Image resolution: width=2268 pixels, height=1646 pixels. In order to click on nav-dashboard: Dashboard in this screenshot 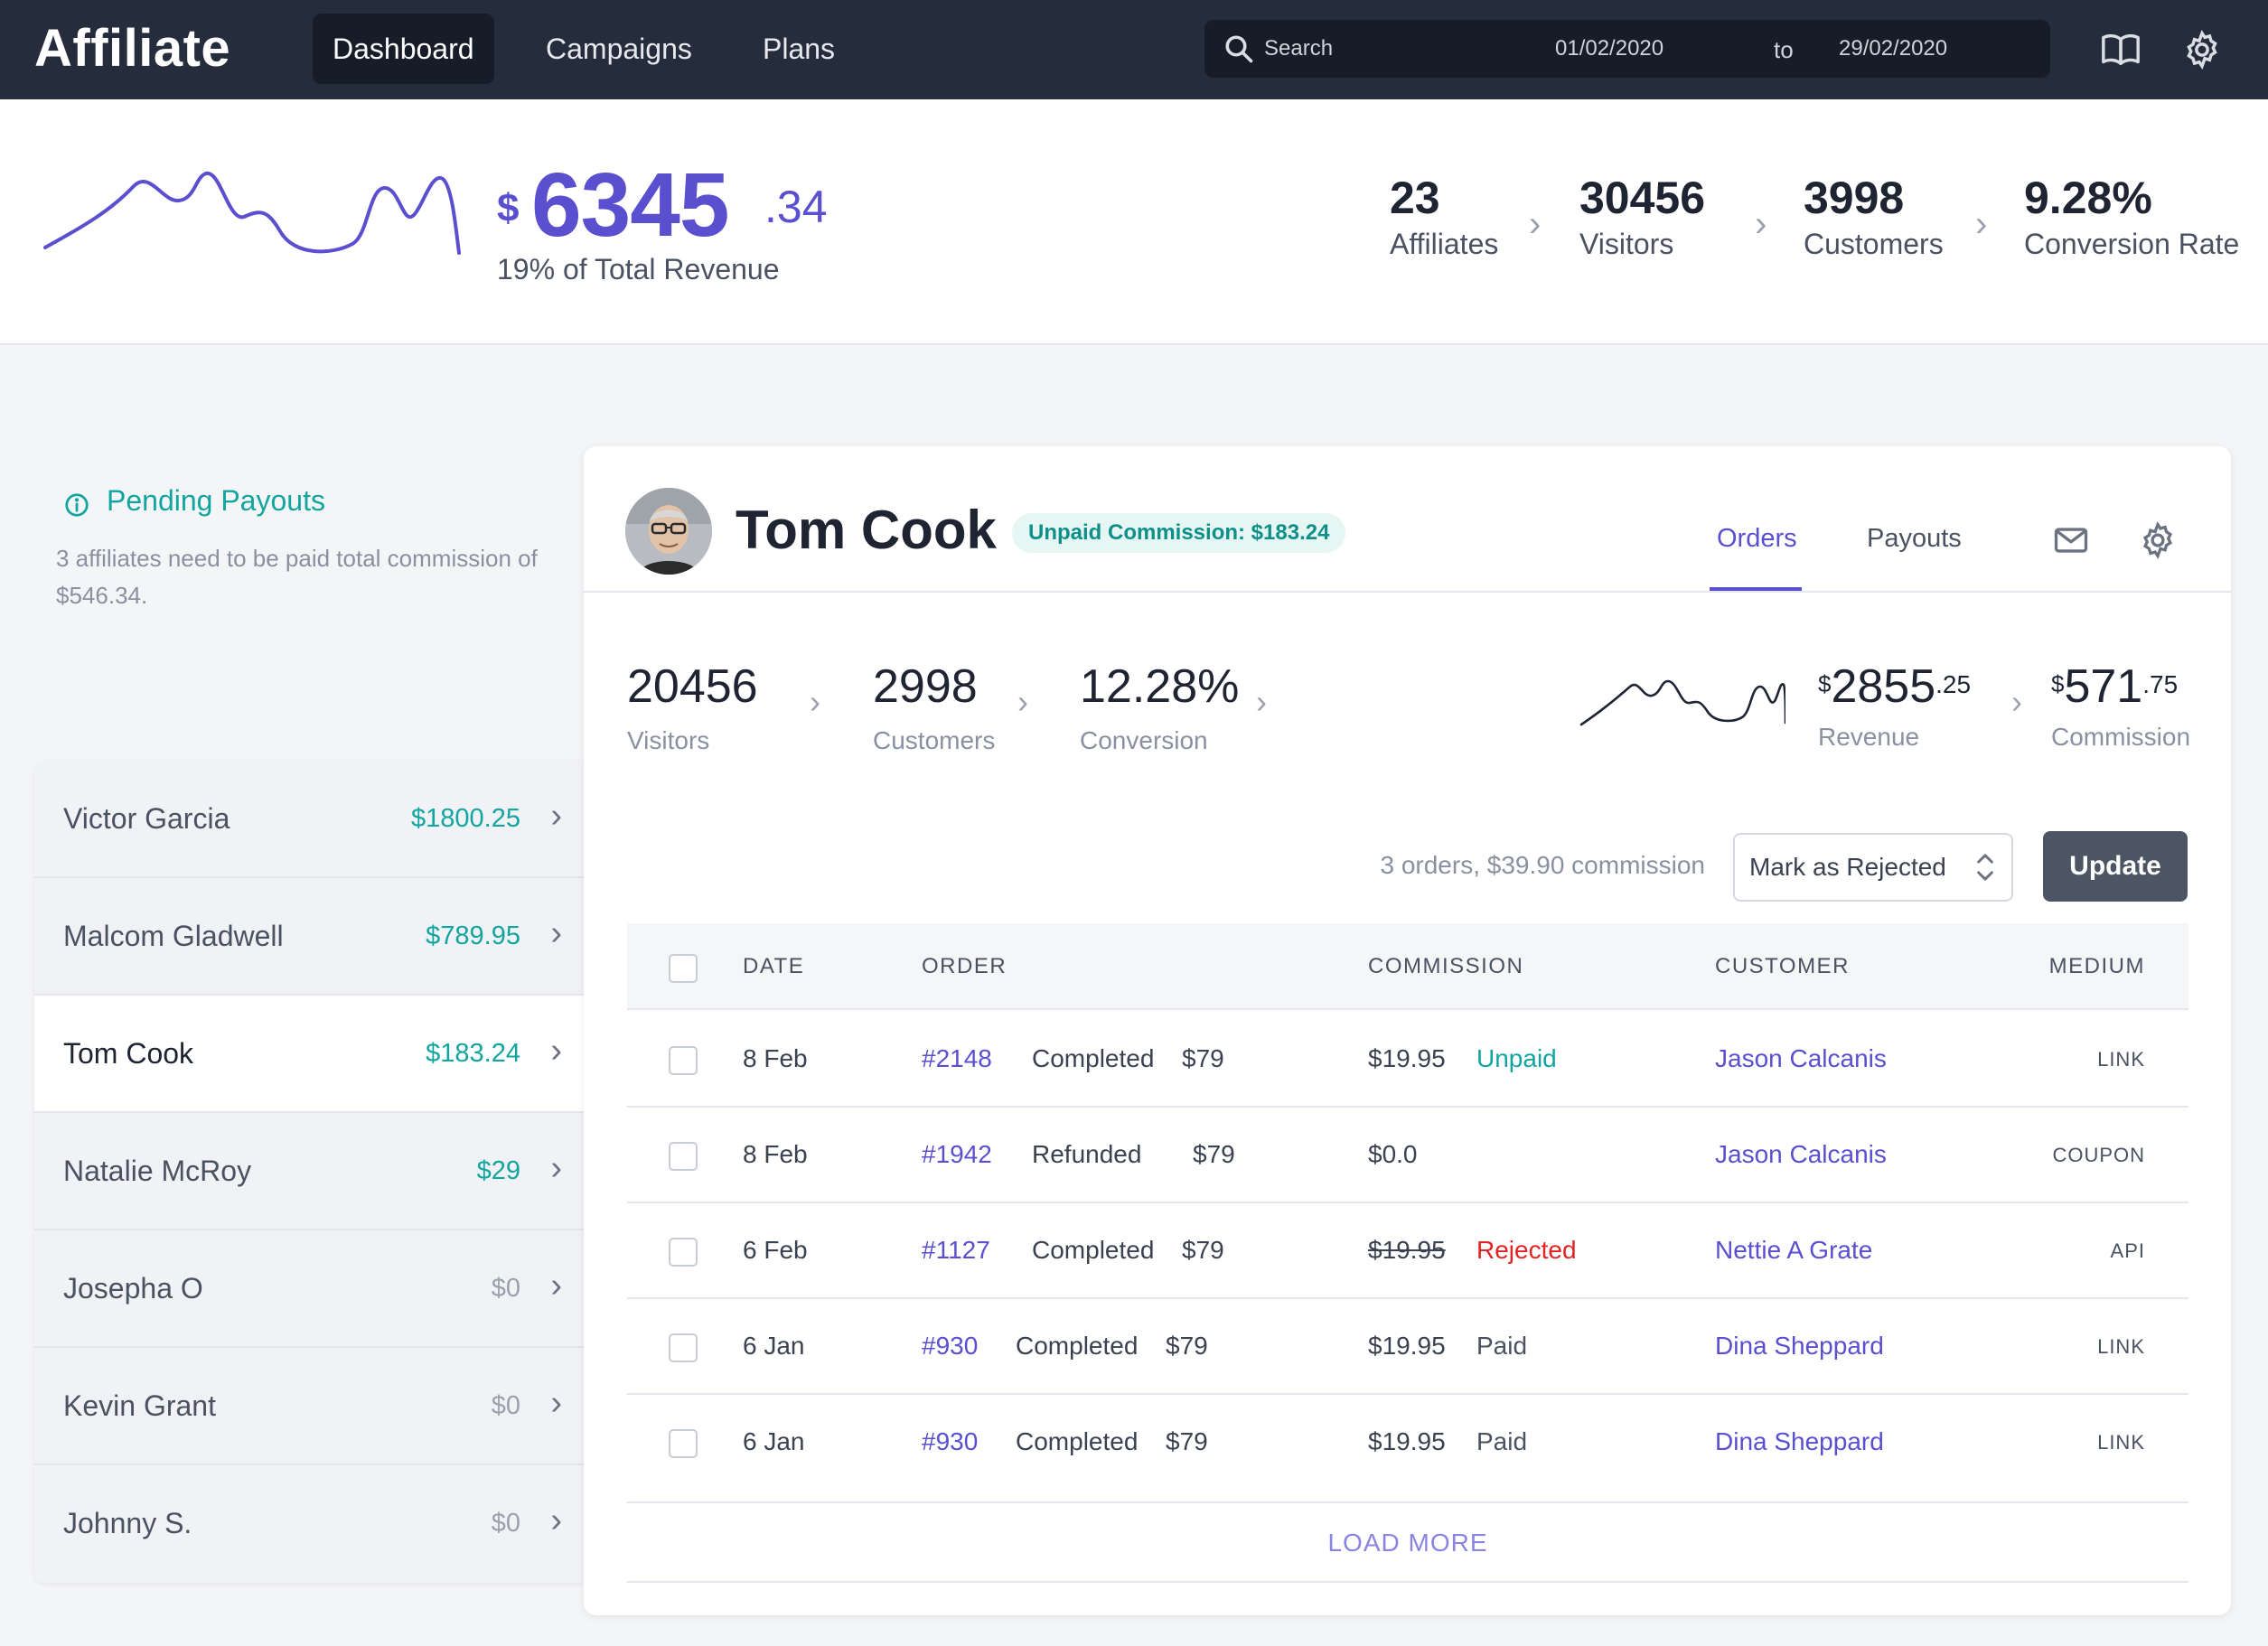, I will do `click(403, 49)`.